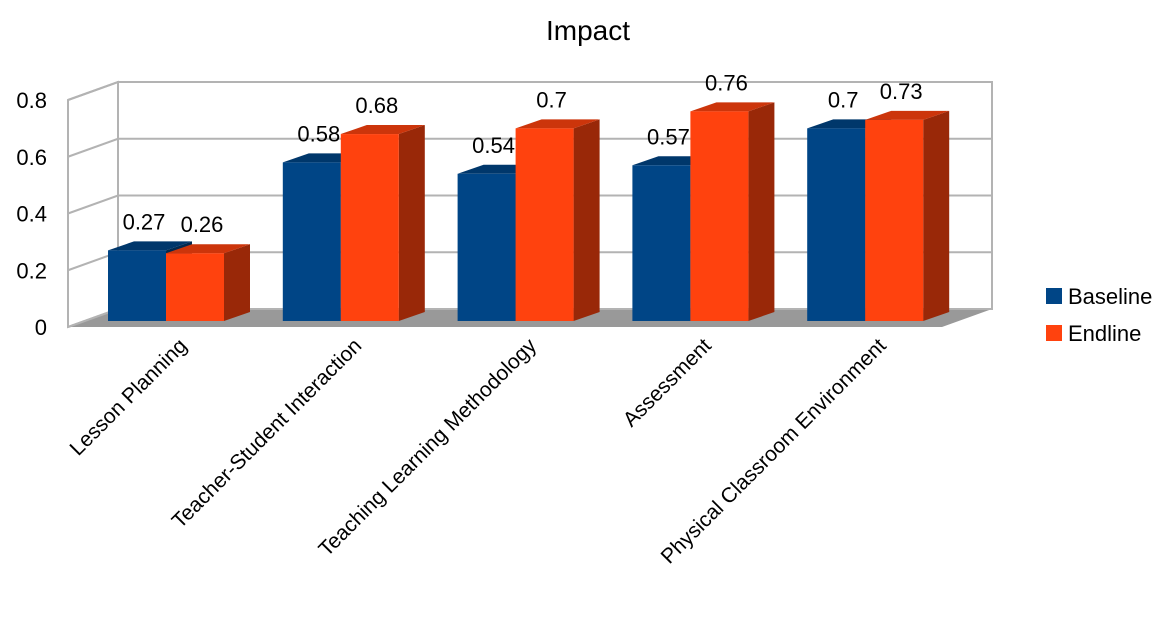 This screenshot has width=1172, height=632. Describe the element at coordinates (667, 382) in the screenshot. I see `x-tick-label: Assessment` at that location.